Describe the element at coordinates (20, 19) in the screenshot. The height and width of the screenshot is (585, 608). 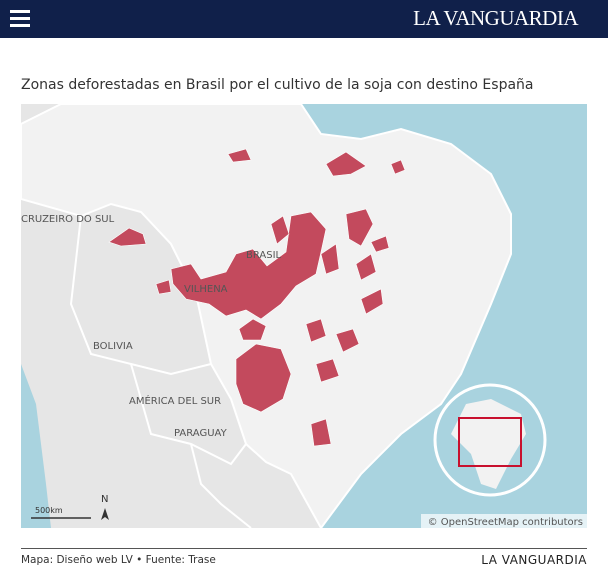
I see `menu-button` at that location.